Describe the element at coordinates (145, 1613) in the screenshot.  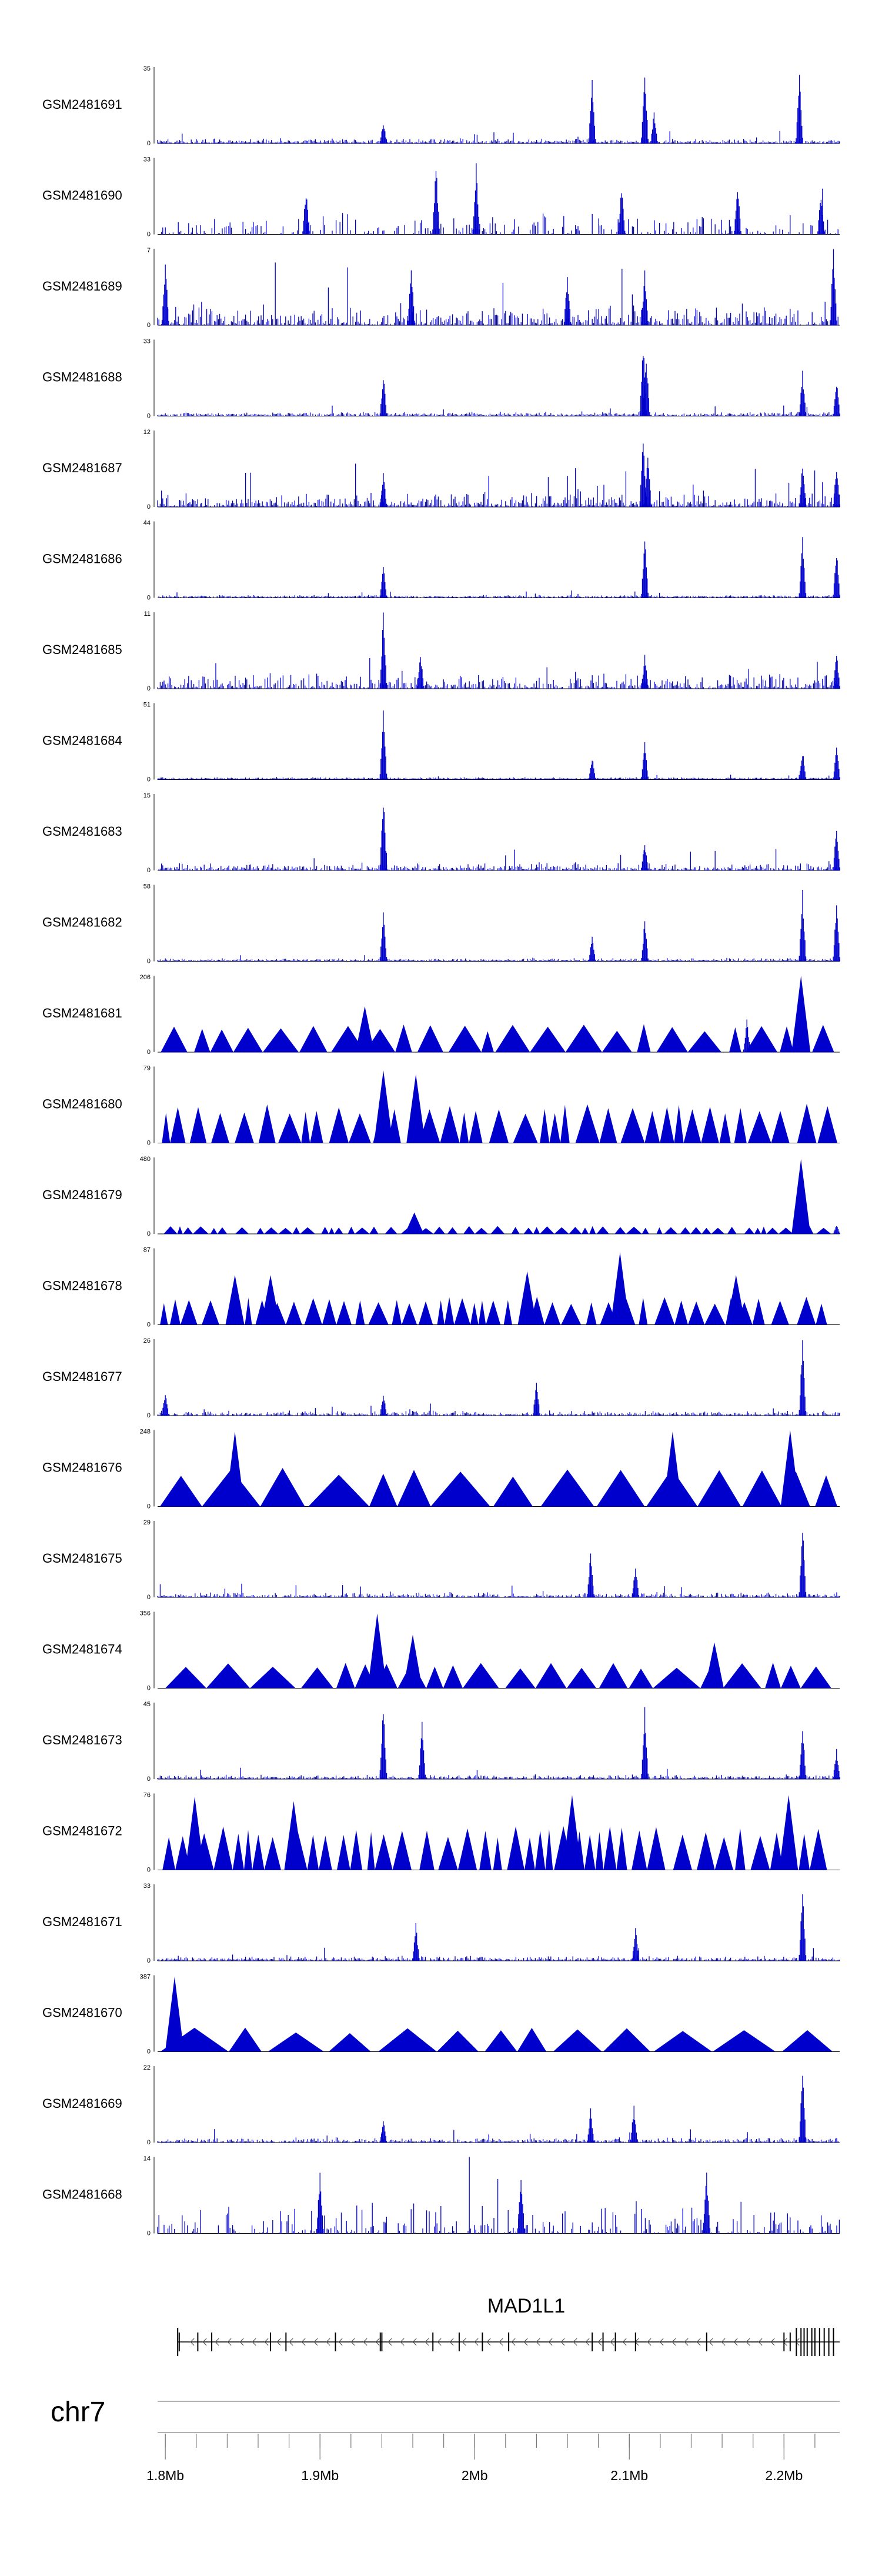
I see `track-ymax-label: 356` at that location.